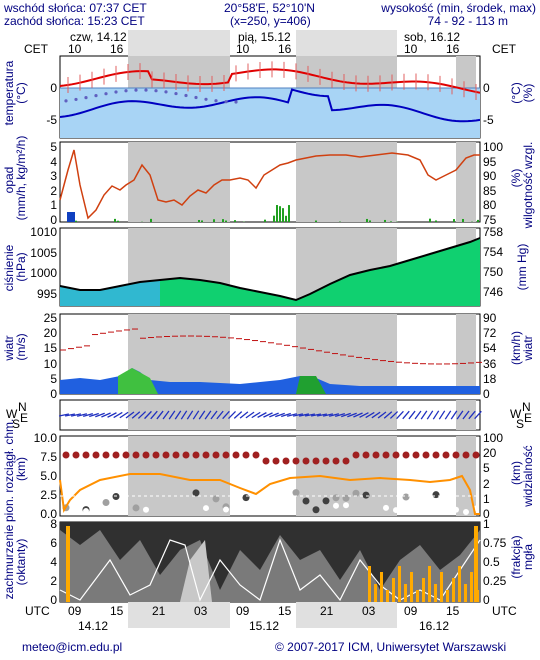 The width and height of the screenshot is (540, 660). I want to click on cloud-tick-left-1: 7.5, so click(48, 457).